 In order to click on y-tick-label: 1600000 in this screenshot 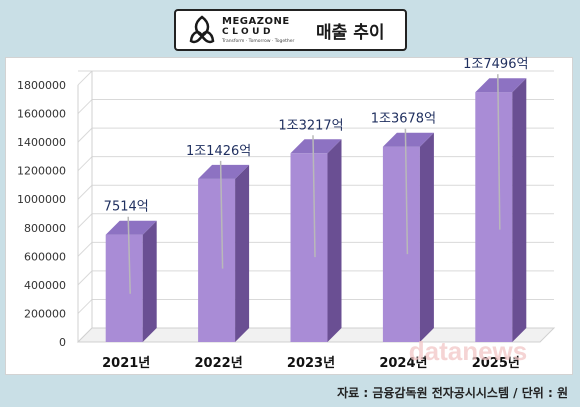, I will do `click(41, 114)`.